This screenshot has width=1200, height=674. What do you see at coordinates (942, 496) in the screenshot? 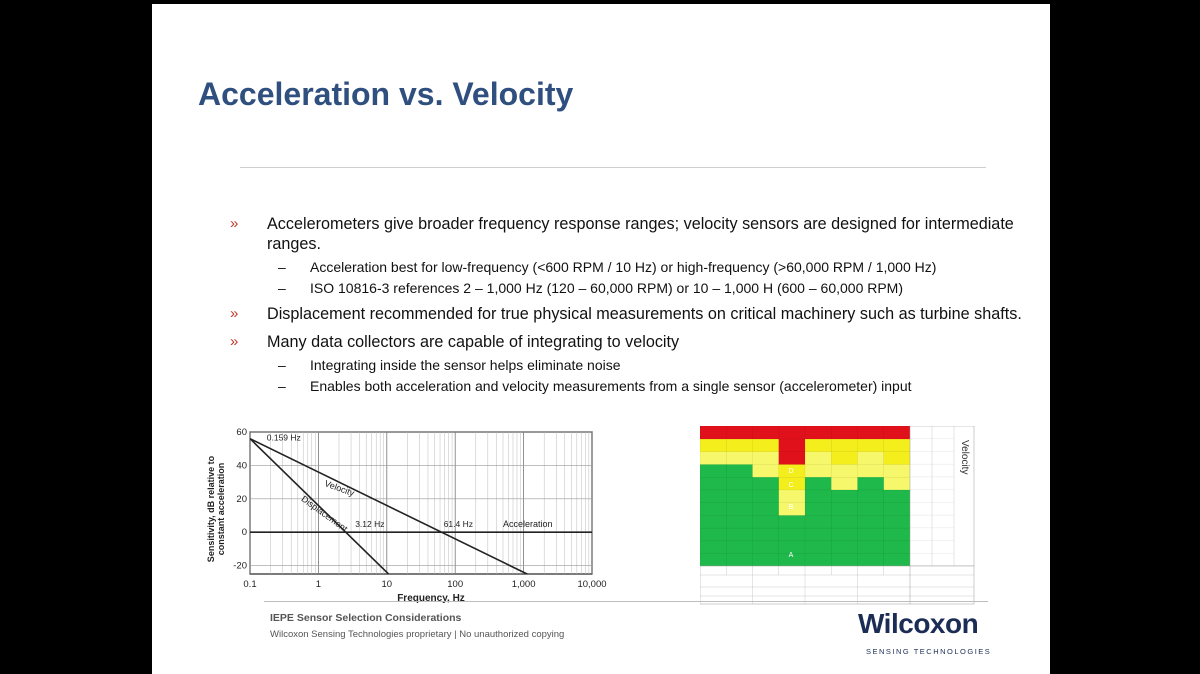
I see `velocity-scale-table` at bounding box center [942, 496].